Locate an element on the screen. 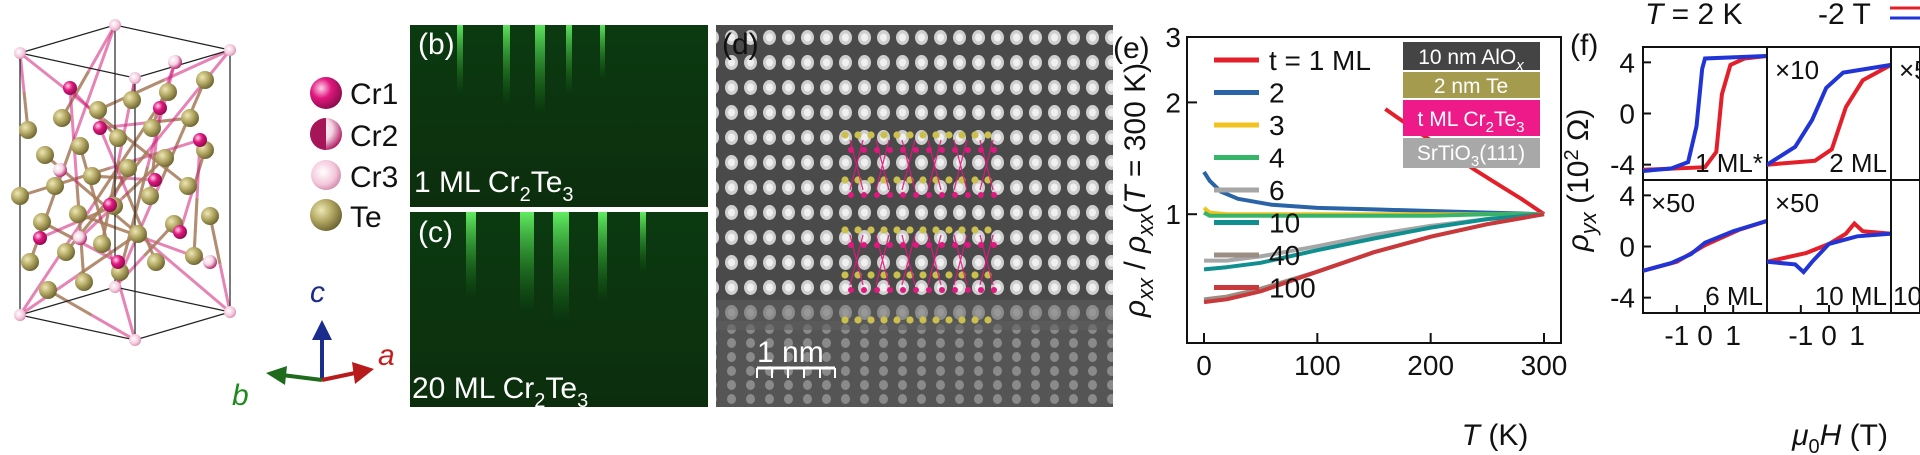 The height and width of the screenshot is (455, 1920). subpanel-label: 1 ML* is located at coordinates (1729, 163).